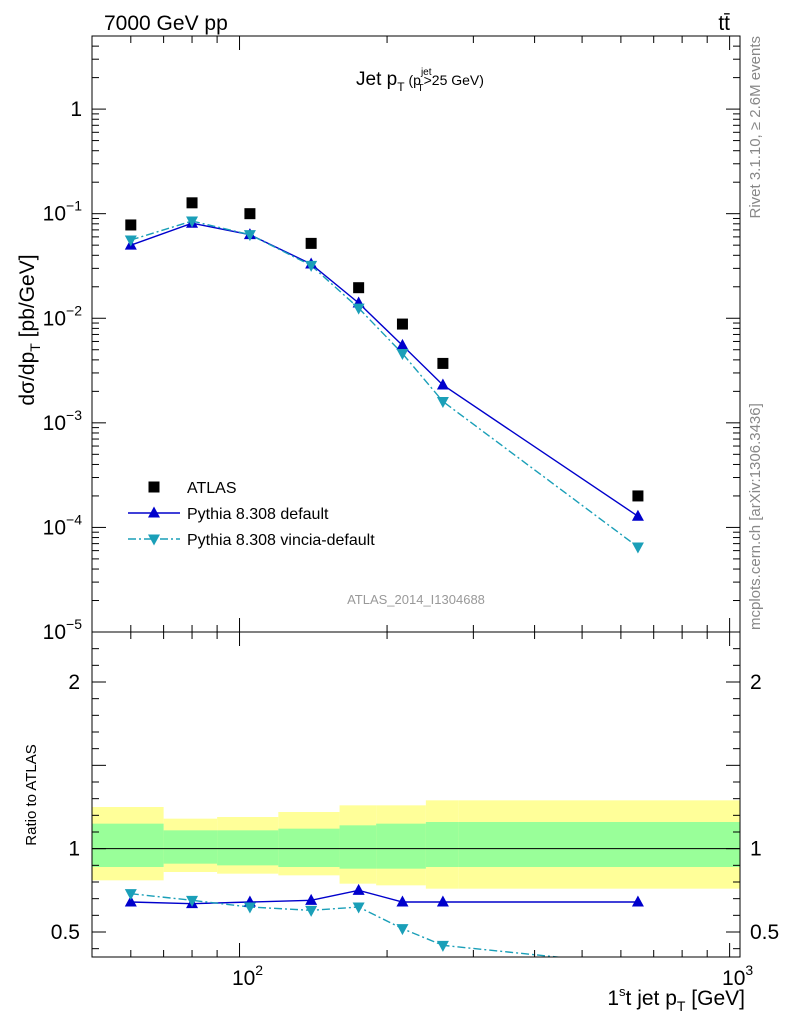 The height and width of the screenshot is (1024, 786). I want to click on ratio-ylabel: Ratio to ATLAS, so click(31, 794).